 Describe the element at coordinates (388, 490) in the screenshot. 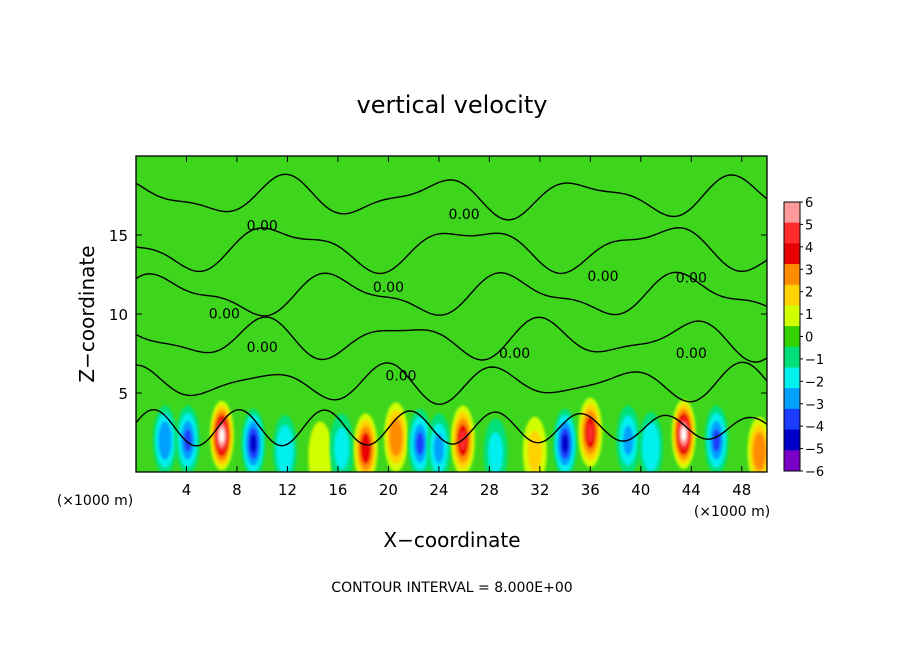

I see `x-tick-label: 20` at that location.